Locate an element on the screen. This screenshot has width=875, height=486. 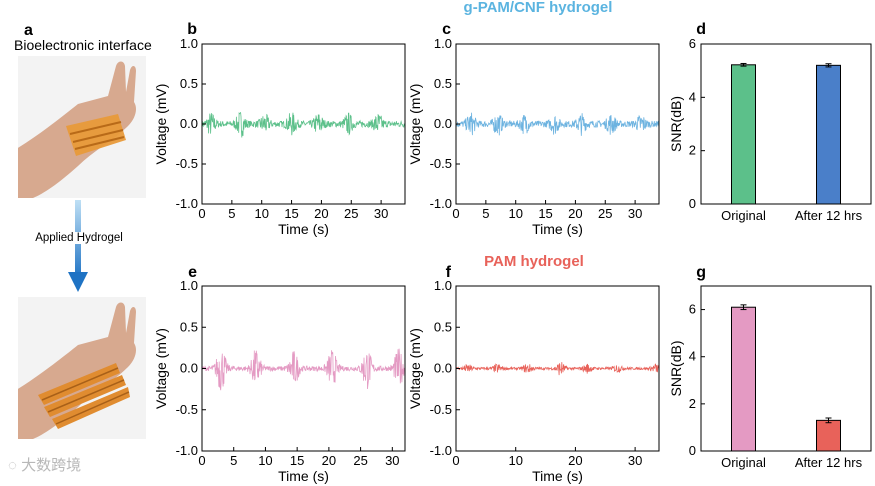
series-line-c is located at coordinates (557, 124).